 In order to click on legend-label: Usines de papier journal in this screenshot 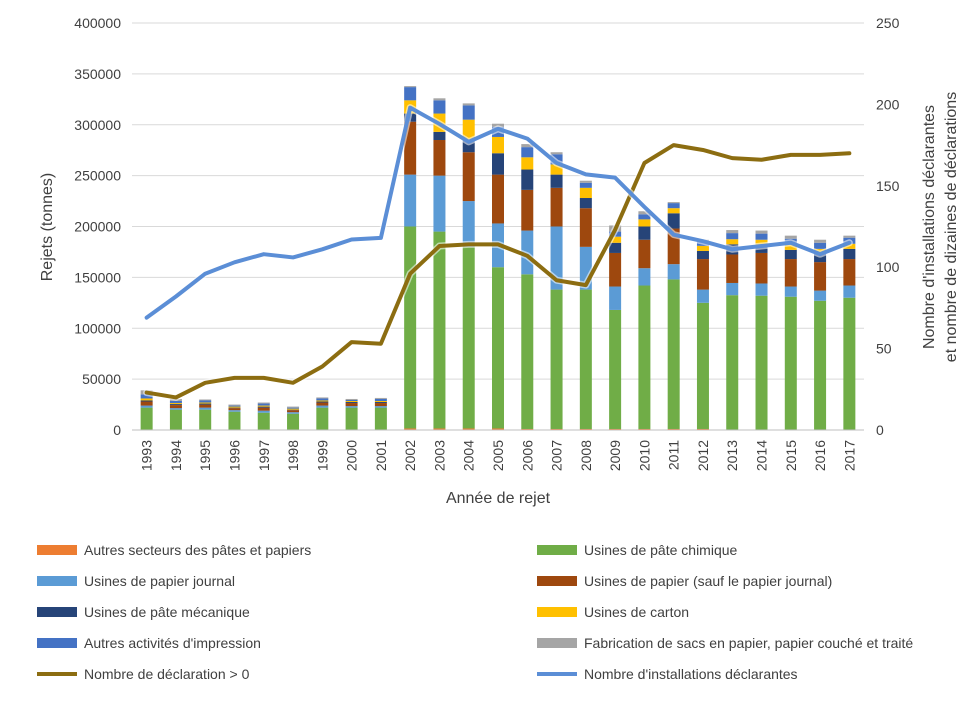, I will do `click(159, 581)`.